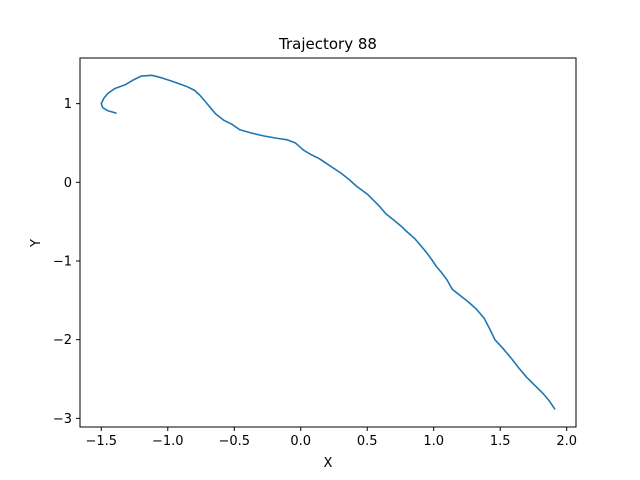 Image resolution: width=640 pixels, height=480 pixels. What do you see at coordinates (328, 463) in the screenshot?
I see `x-axis-label: X` at bounding box center [328, 463].